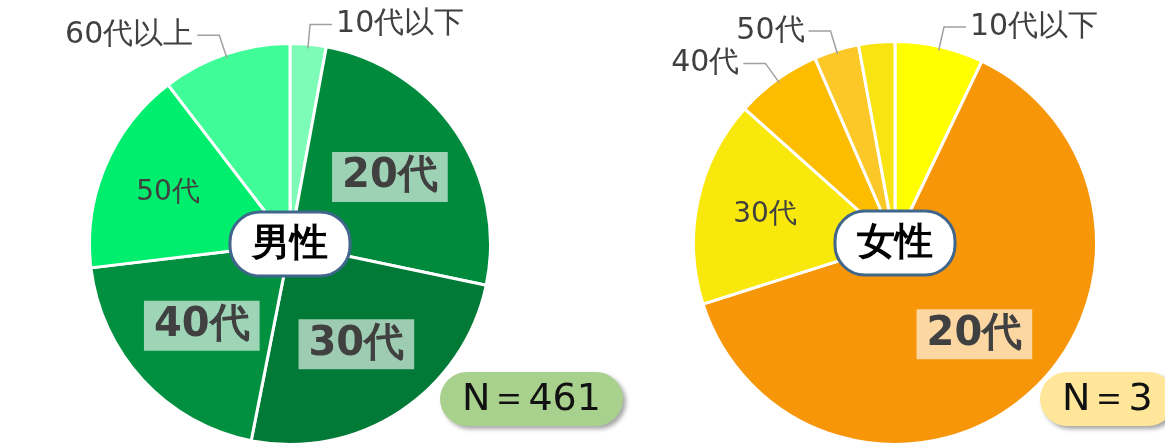 Image resolution: width=1165 pixels, height=448 pixels. Describe the element at coordinates (1102, 399) in the screenshot. I see `text: N＝3` at that location.